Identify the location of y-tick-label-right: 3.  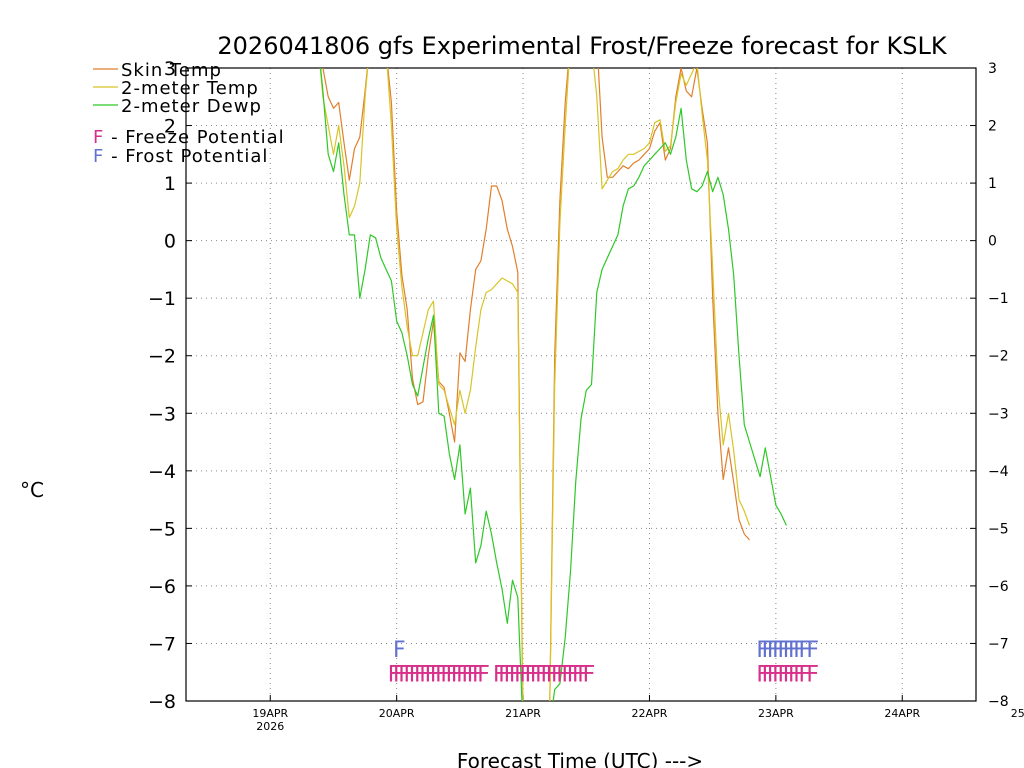
(992, 69).